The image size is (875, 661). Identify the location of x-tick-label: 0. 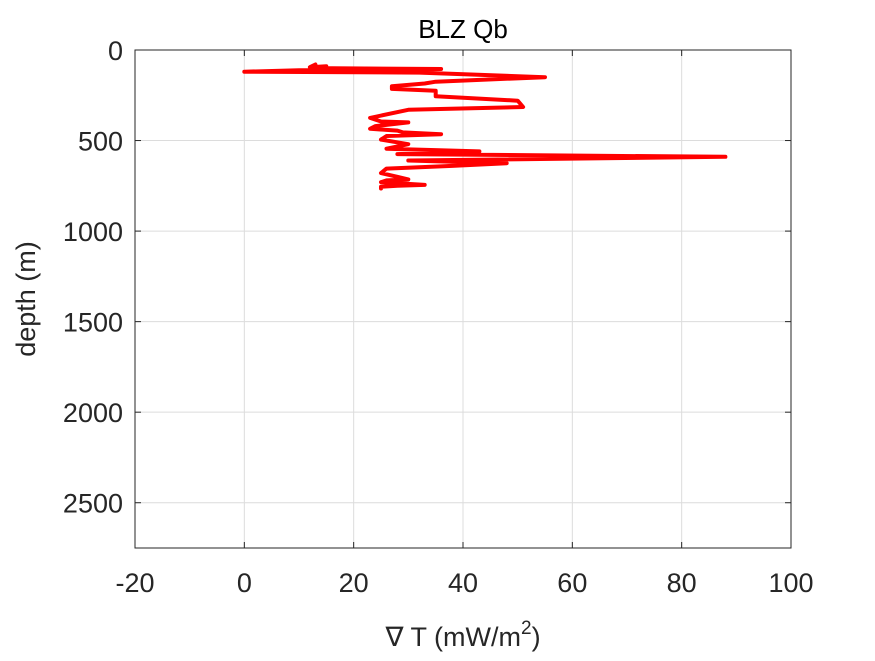
(244, 583).